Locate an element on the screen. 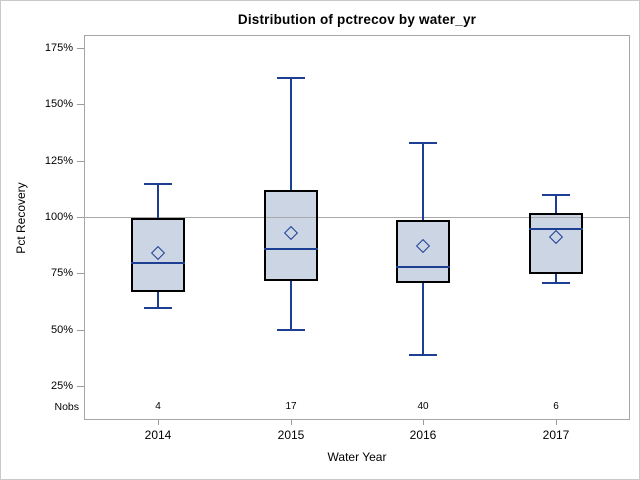 This screenshot has width=640, height=480. median-line-2016 is located at coordinates (423, 267).